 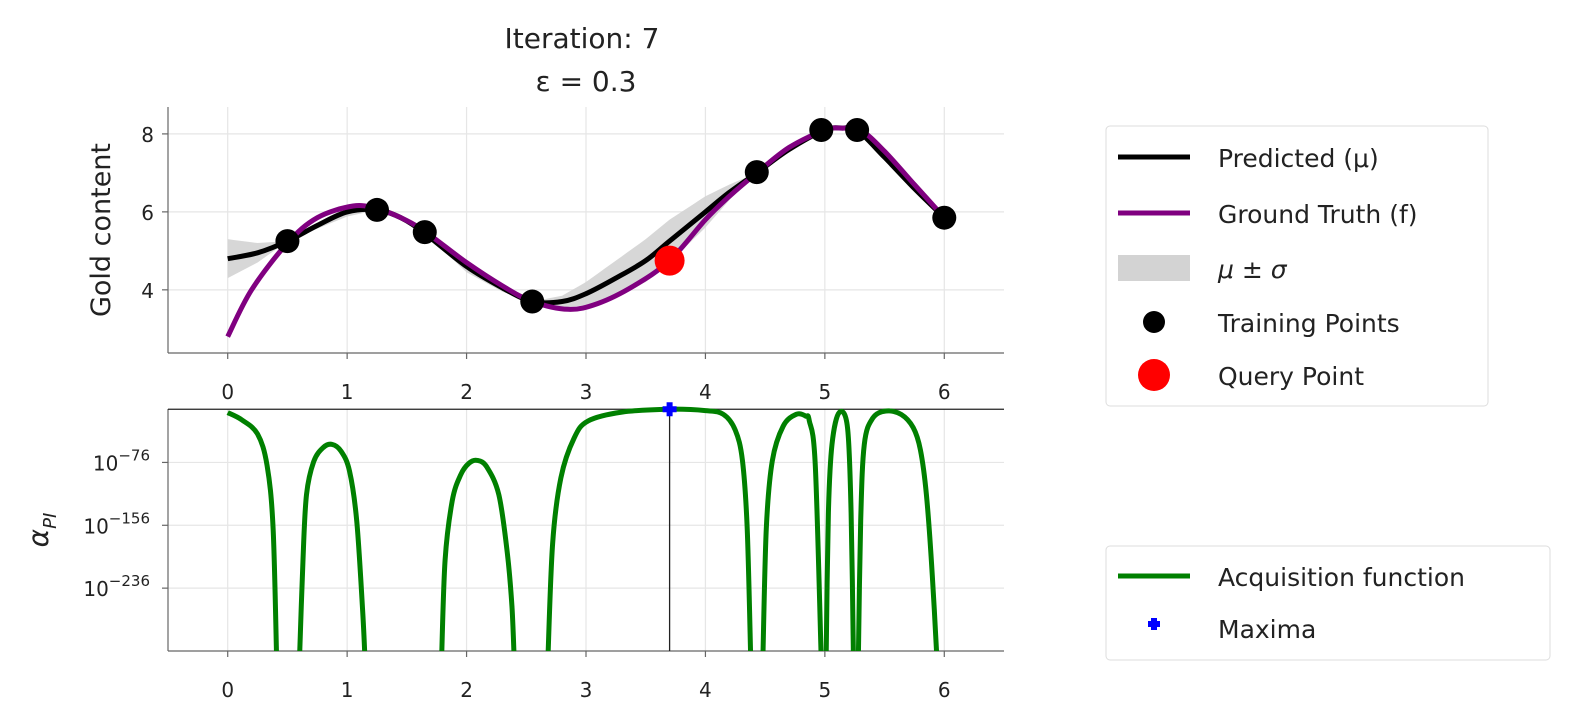 I want to click on top-xtick-label: 4, so click(x=705, y=392).